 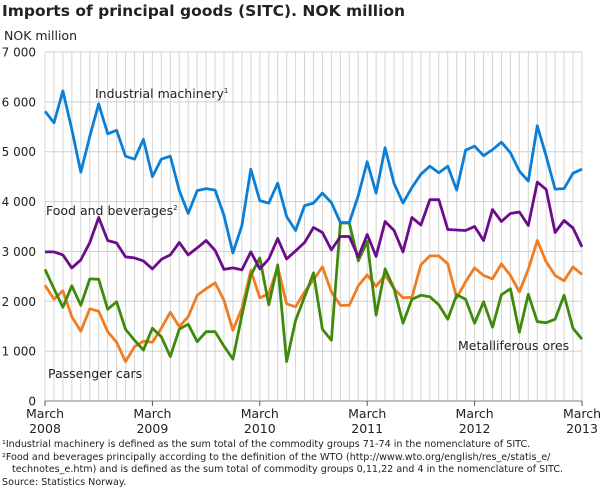 What do you see at coordinates (19, 202) in the screenshot?
I see `y-tick-label: 4 000` at bounding box center [19, 202].